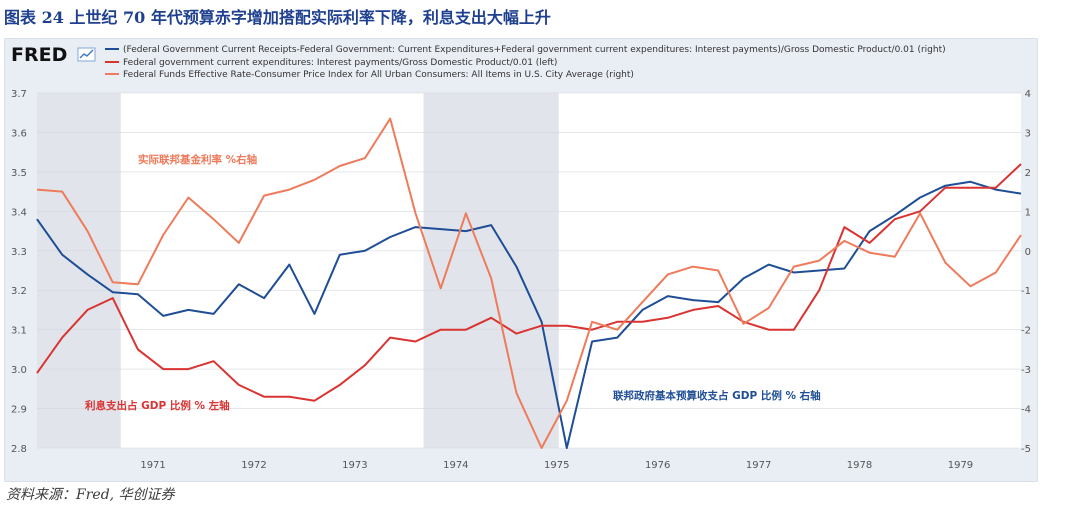  What do you see at coordinates (1028, 173) in the screenshot?
I see `y-right-tick-label: 2` at bounding box center [1028, 173].